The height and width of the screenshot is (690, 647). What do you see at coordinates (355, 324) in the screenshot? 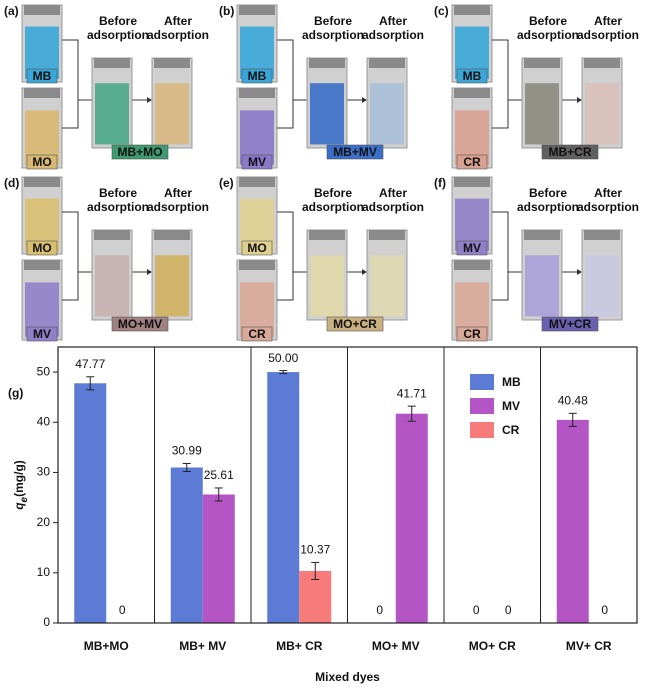
I see `dye-tag-text: MO+CR` at bounding box center [355, 324].